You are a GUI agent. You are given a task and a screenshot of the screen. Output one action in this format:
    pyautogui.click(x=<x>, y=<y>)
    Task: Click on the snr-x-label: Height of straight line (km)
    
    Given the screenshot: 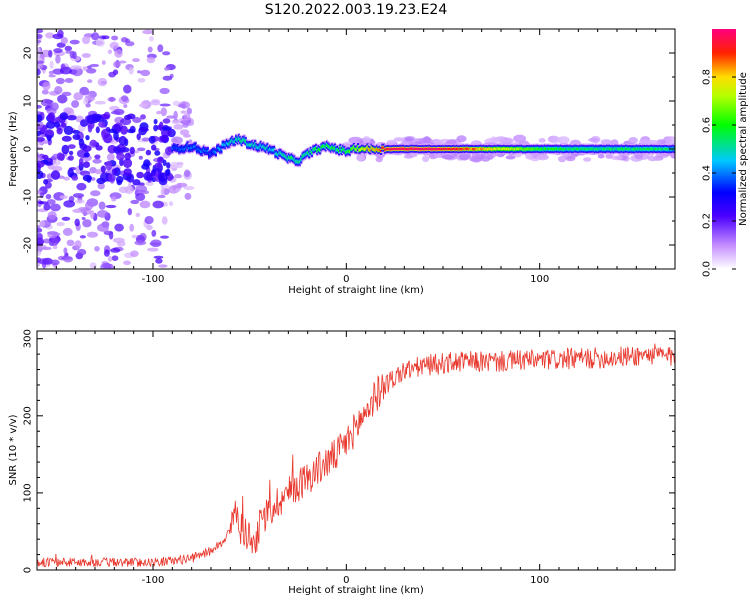 What is the action you would take?
    pyautogui.click(x=356, y=590)
    